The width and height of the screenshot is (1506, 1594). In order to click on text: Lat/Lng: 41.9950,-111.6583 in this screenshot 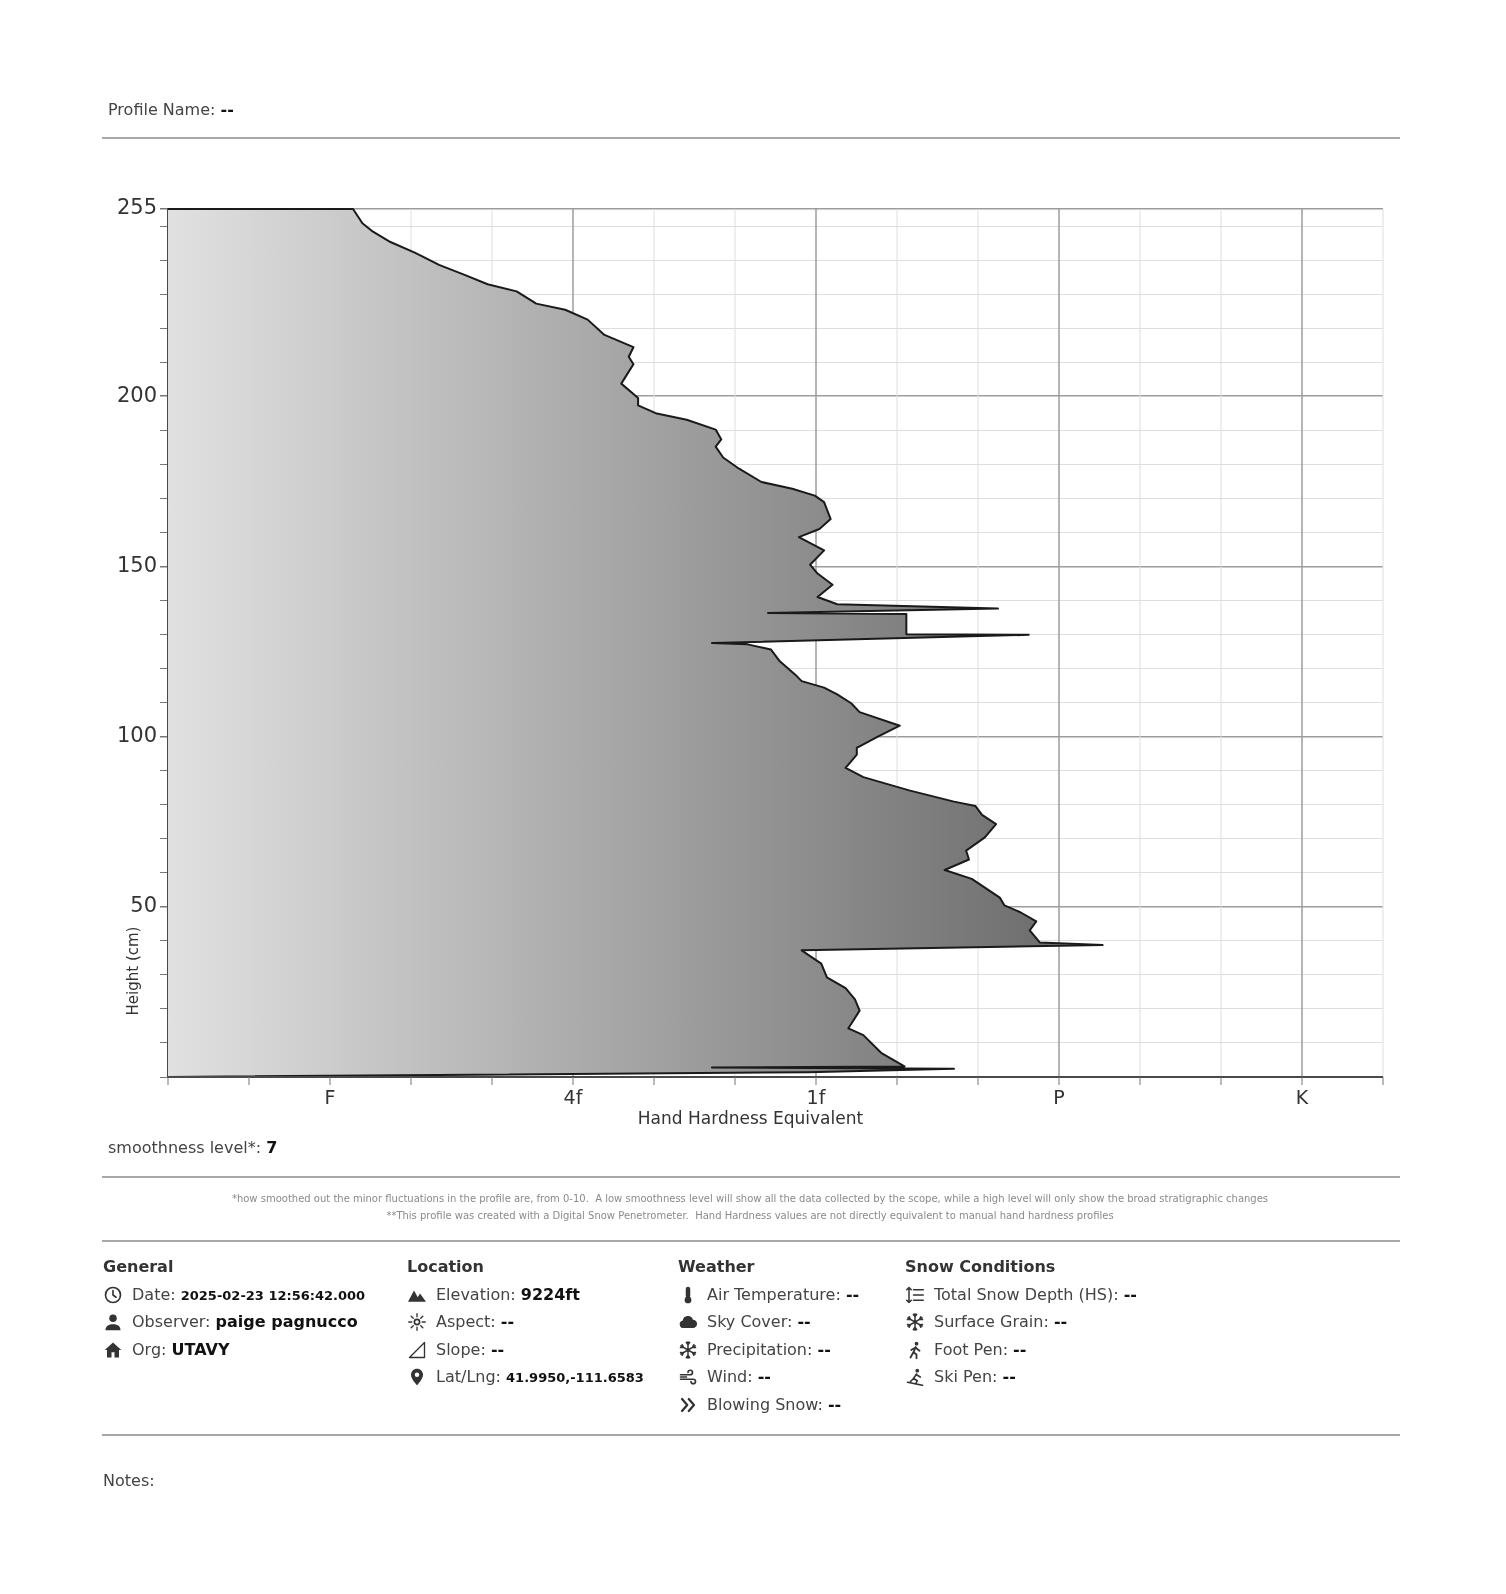, I will do `click(540, 1377)`.